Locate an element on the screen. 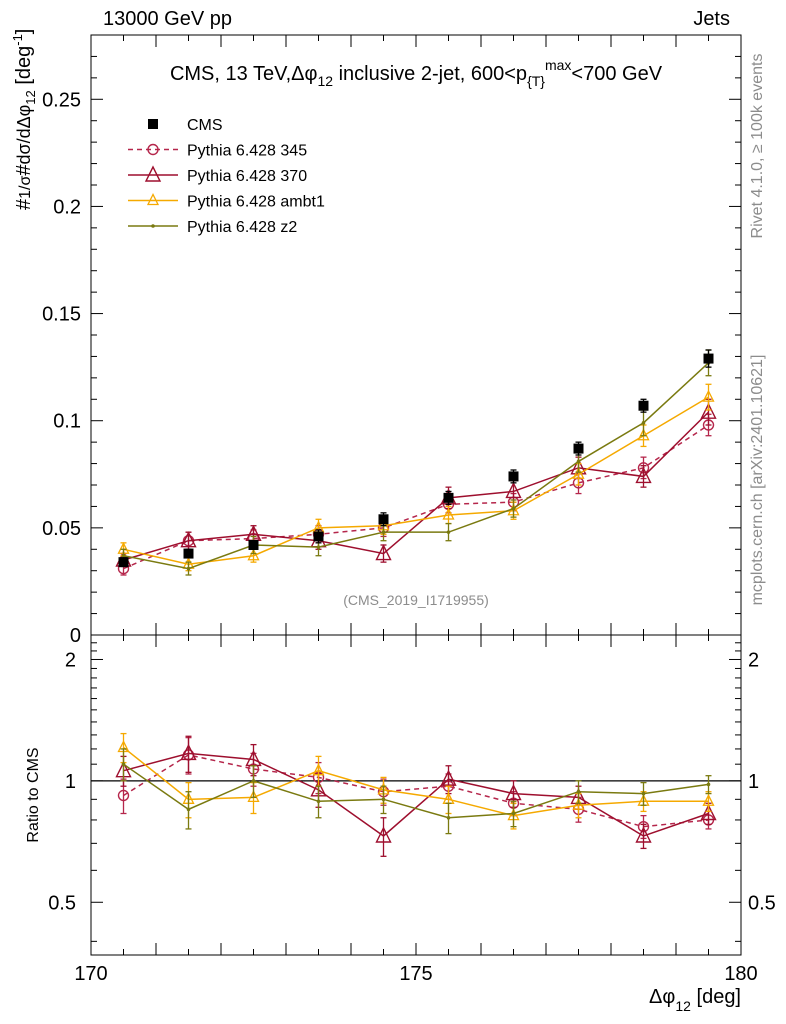 This screenshot has height=1024, width=786. pythia-z2-series is located at coordinates (416, 791).